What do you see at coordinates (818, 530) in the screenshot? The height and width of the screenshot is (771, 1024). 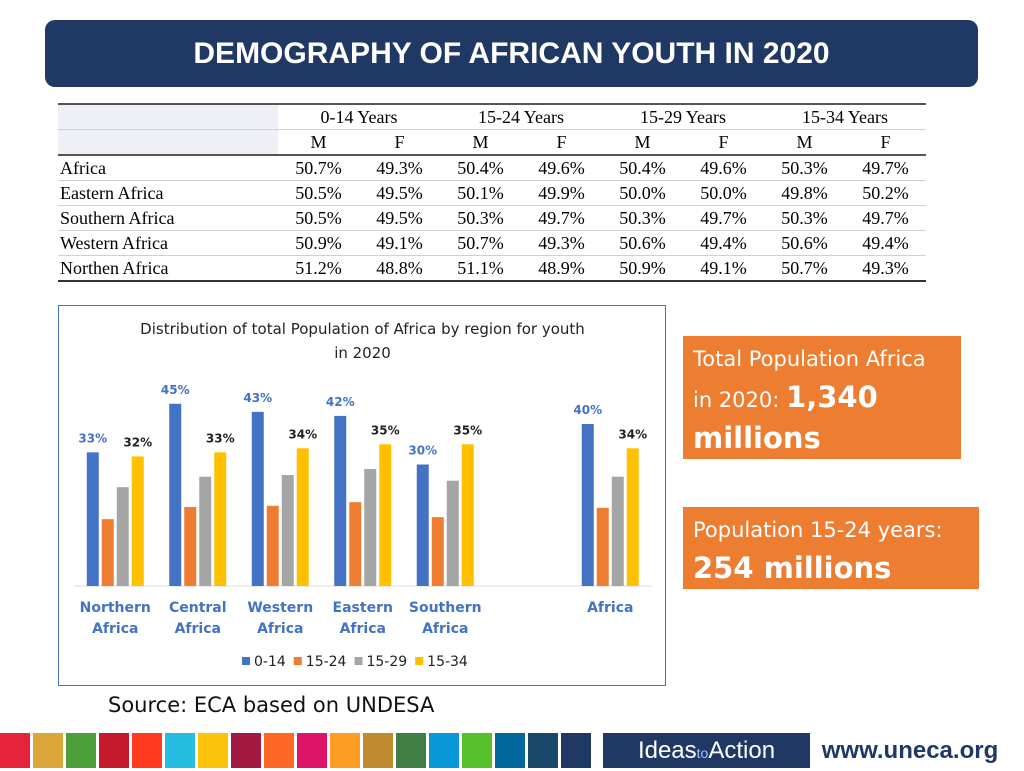 I see `box-text: Population 15-24 years:` at bounding box center [818, 530].